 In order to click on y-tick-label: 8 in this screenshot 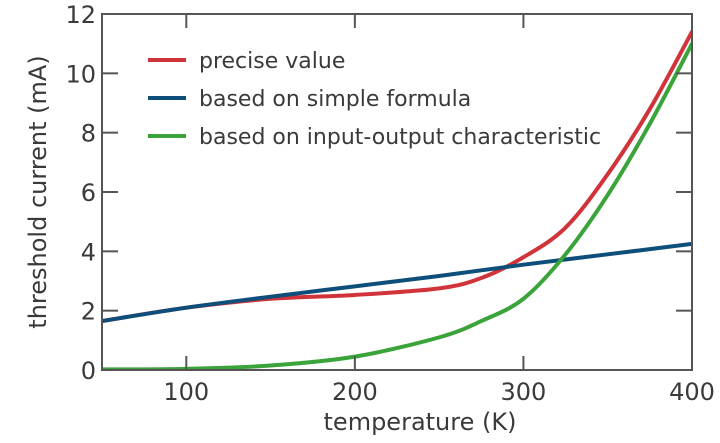, I will do `click(88, 134)`.